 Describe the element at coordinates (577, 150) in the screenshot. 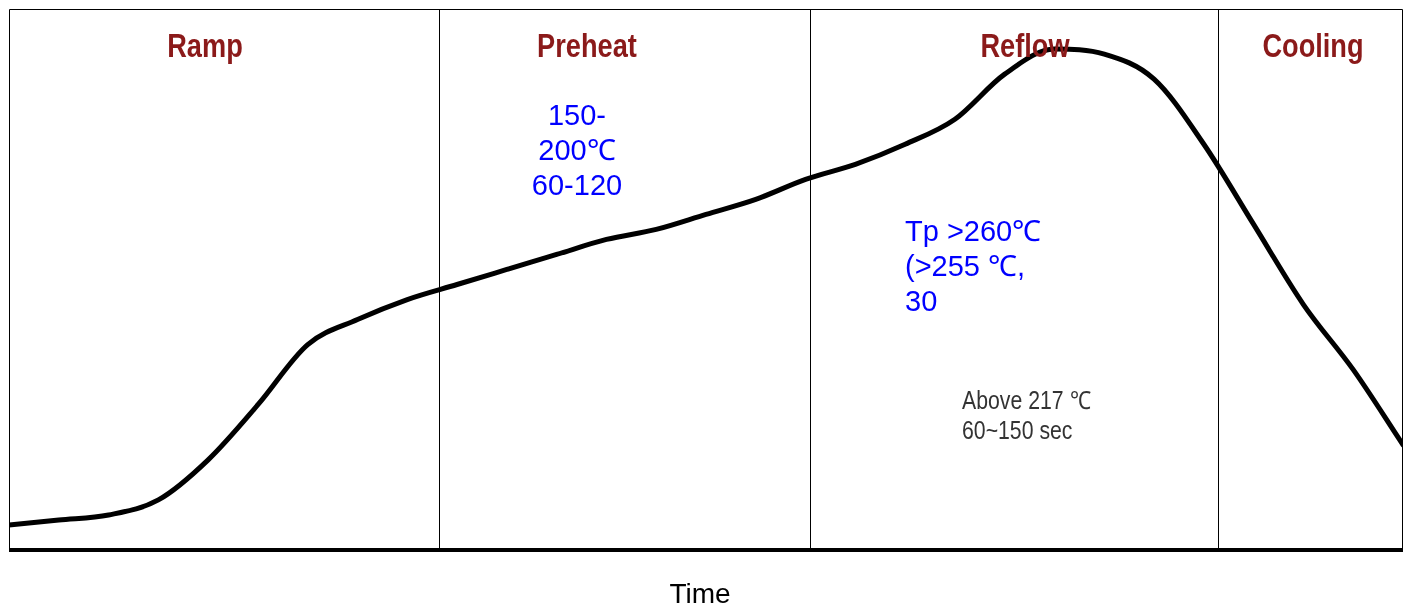

I see `annotation: 150- 200℃ 60-120` at that location.